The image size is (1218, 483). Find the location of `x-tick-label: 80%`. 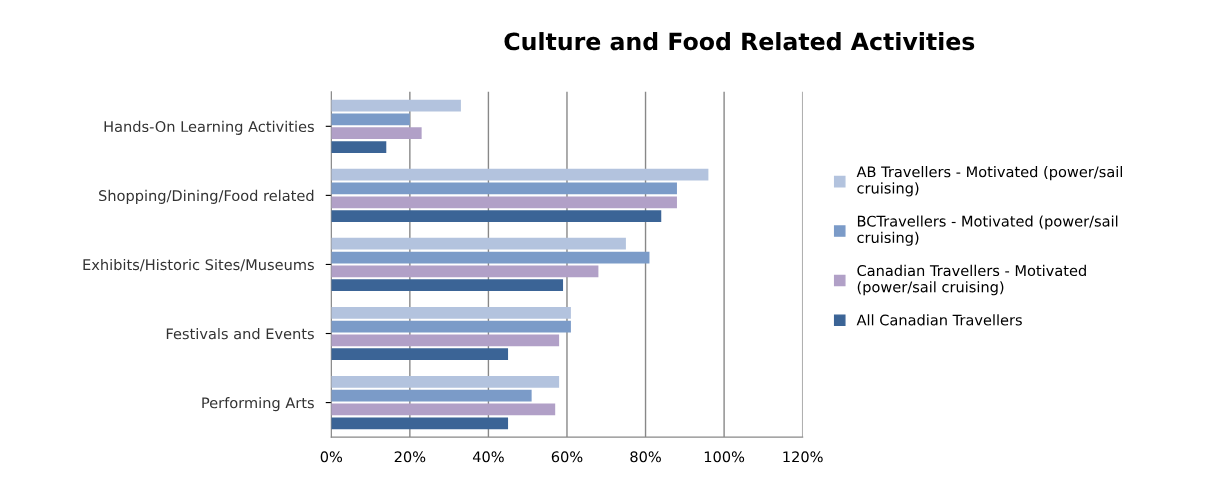

x-tick-label: 80% is located at coordinates (645, 457).